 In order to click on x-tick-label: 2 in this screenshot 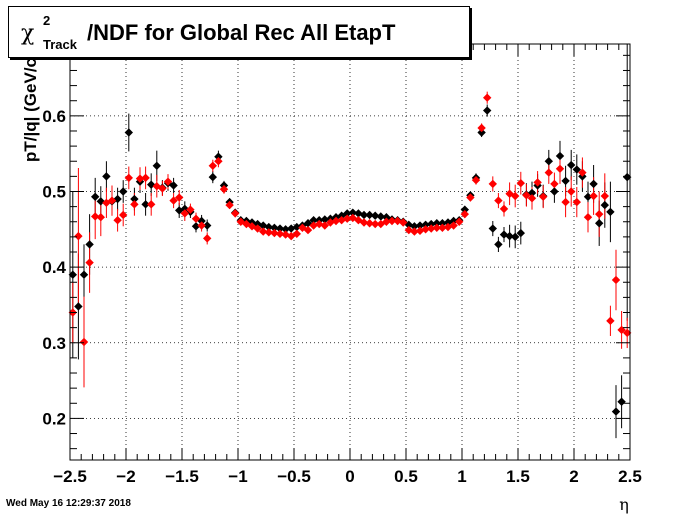, I will do `click(573, 476)`.